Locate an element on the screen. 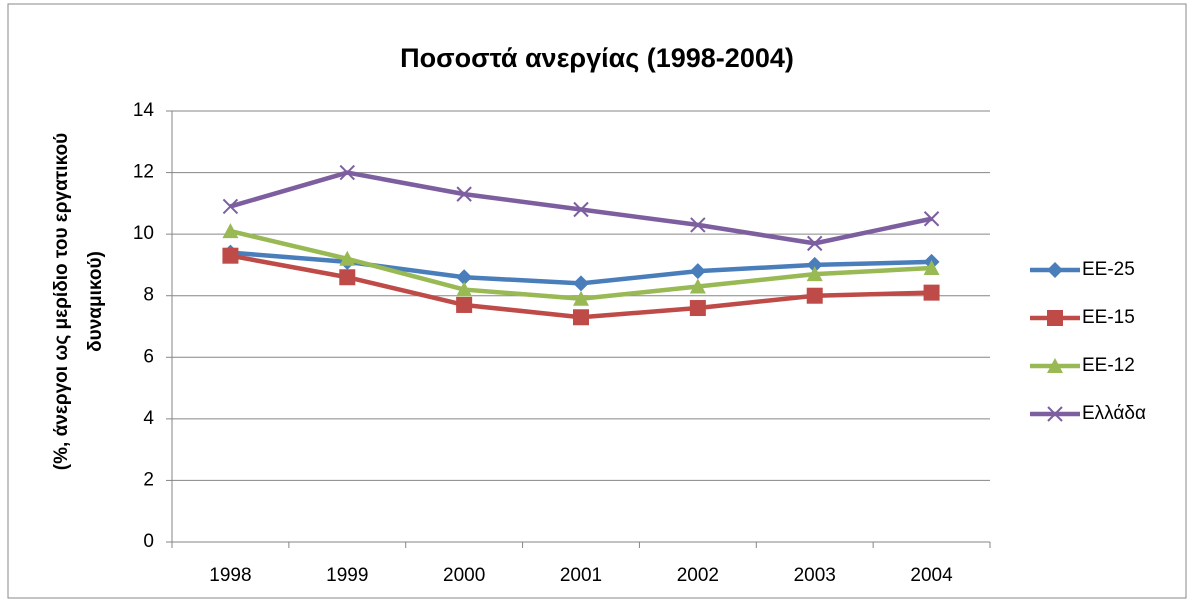  legend-label: EE-12 is located at coordinates (1108, 365).